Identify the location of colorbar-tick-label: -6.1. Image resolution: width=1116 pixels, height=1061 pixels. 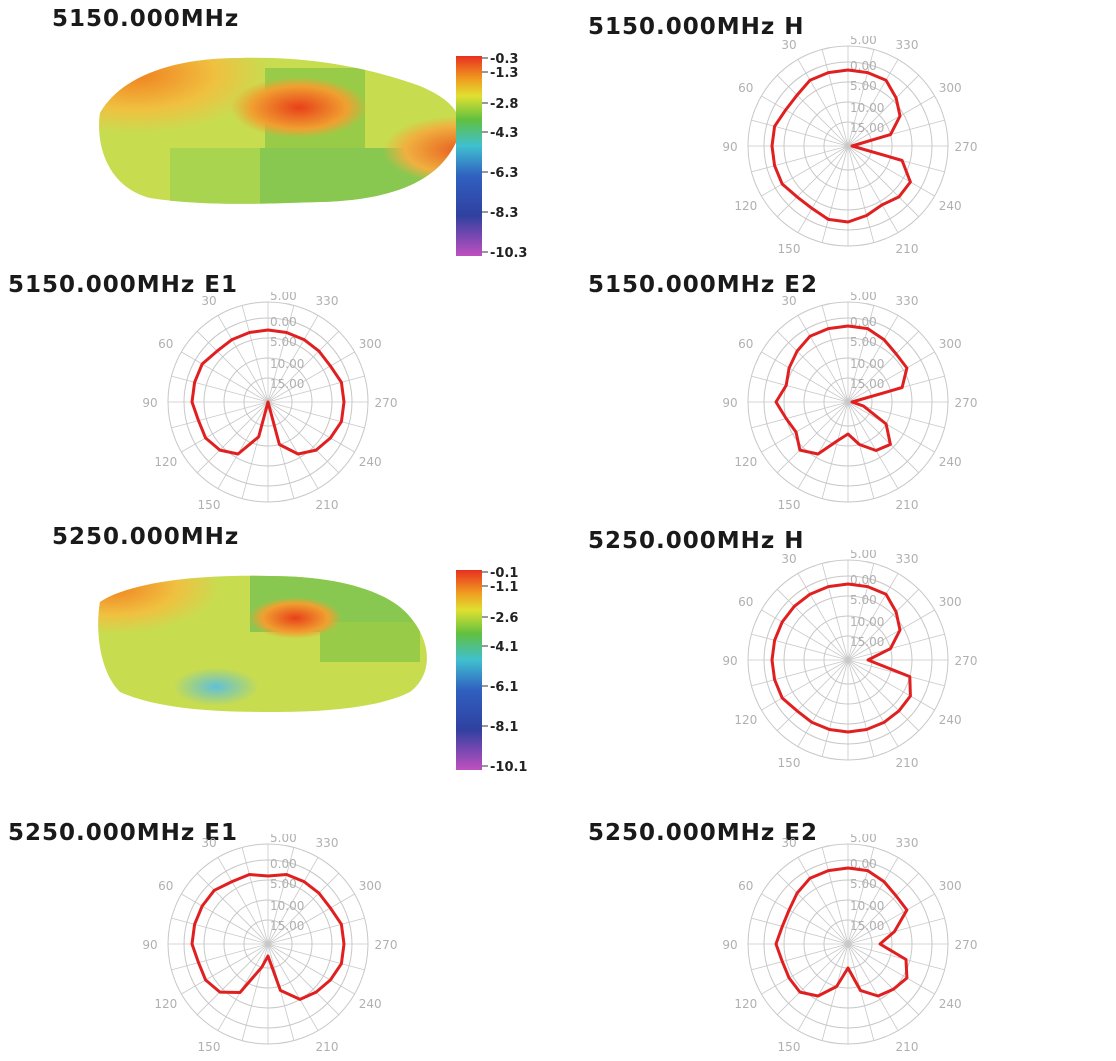
(504, 687).